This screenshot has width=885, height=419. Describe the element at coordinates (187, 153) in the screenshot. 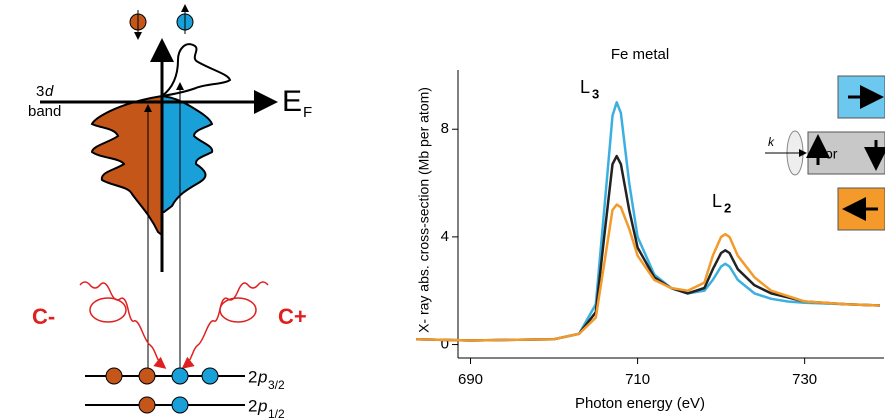

I see `dos-blue` at that location.